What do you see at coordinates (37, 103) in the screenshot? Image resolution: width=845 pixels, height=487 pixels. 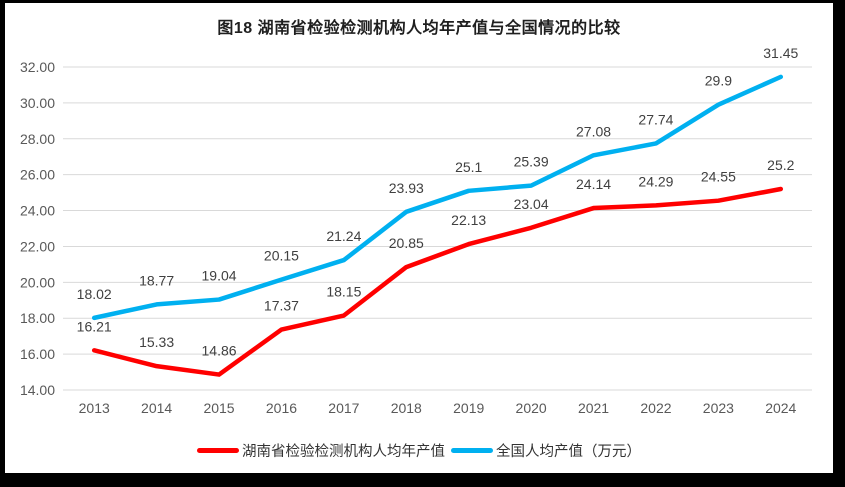 I see `svg-text: 30.00` at bounding box center [37, 103].